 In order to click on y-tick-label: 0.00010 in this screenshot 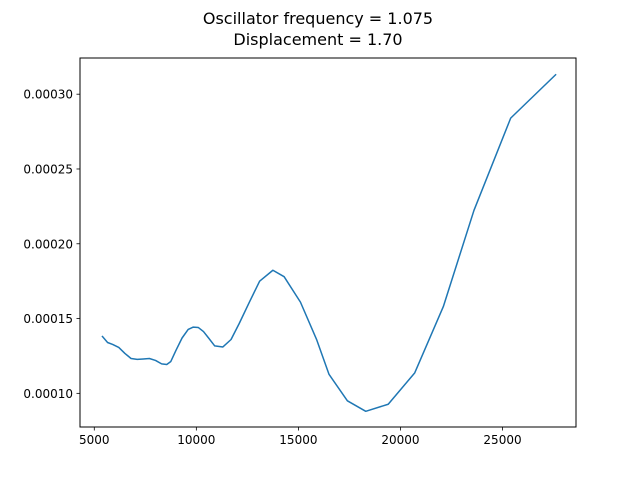, I will do `click(48, 394)`.